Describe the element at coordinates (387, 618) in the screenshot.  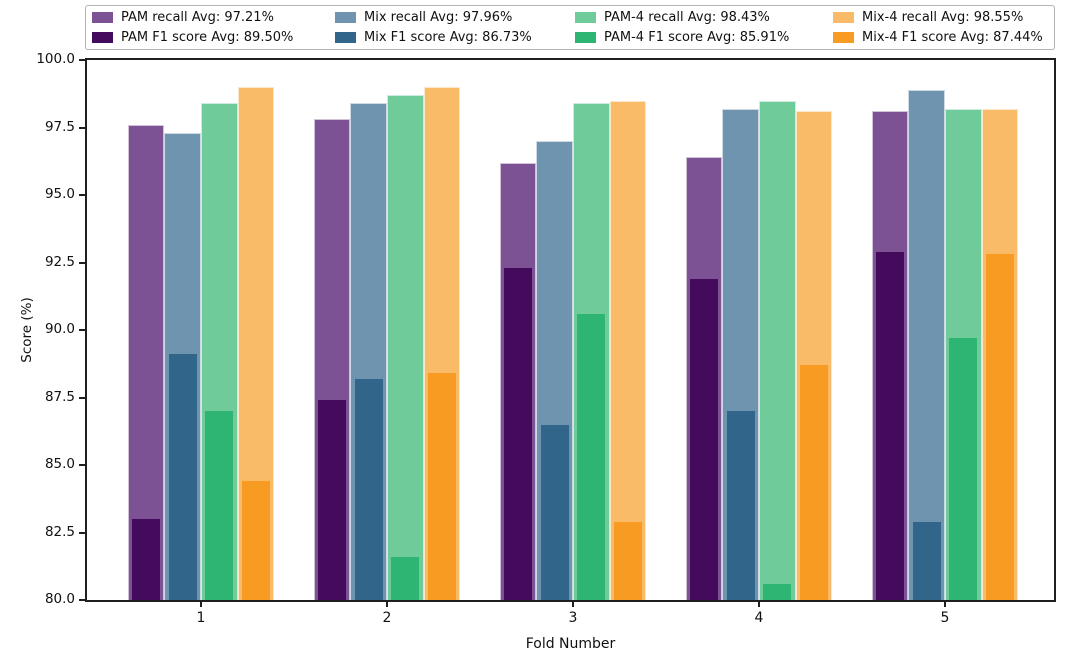
I see `x-tick-label-fold-2: 2` at that location.